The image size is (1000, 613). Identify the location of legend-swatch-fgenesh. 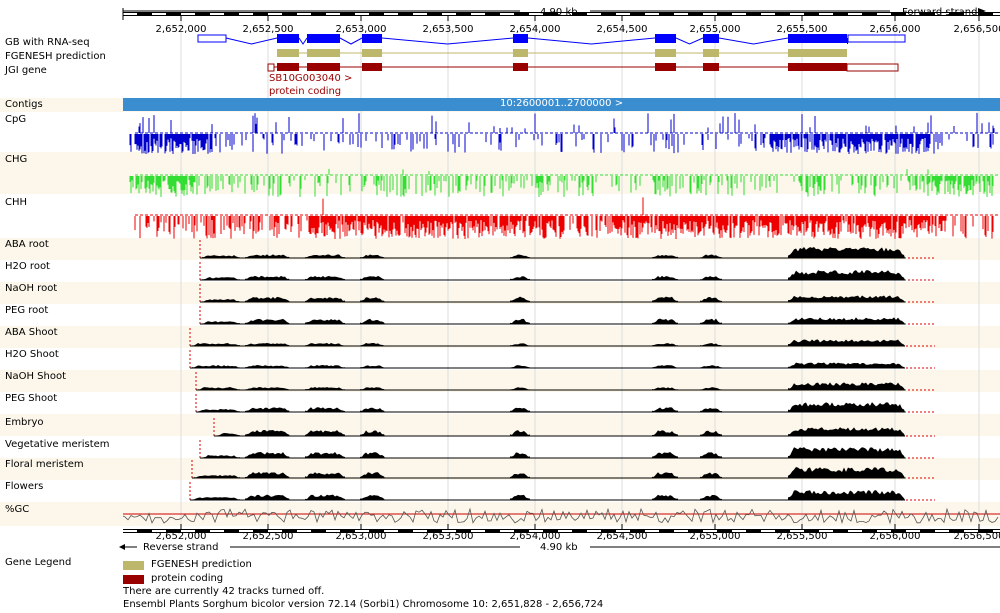
(133, 565).